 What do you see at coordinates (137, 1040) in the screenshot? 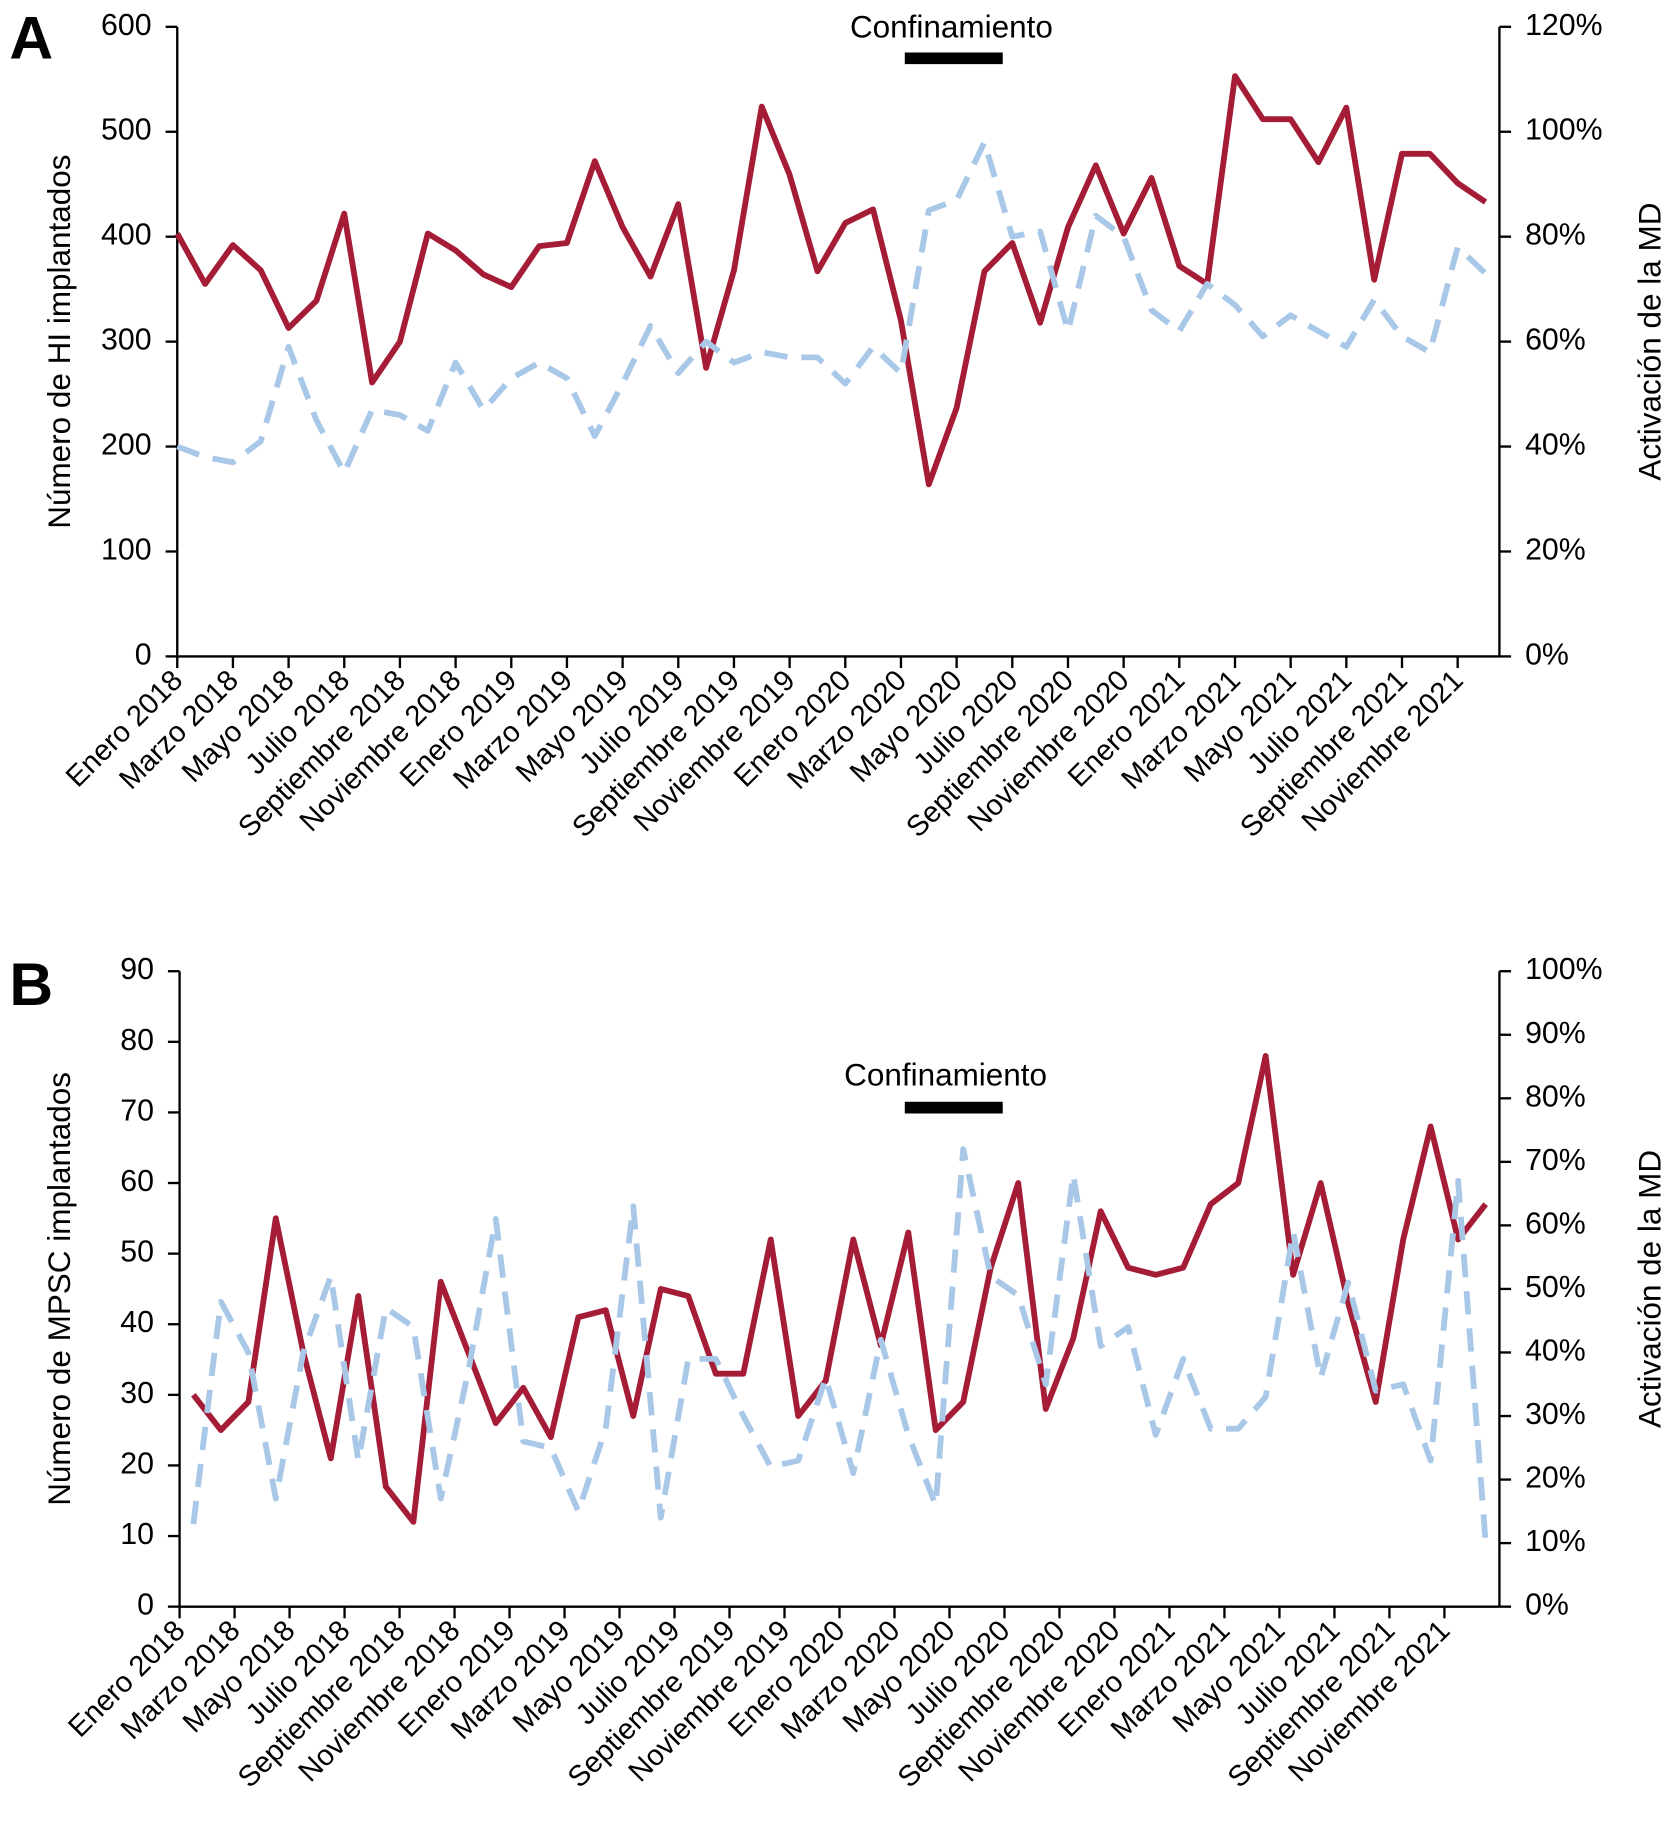
I see `y-tick-label: 80` at bounding box center [137, 1040].